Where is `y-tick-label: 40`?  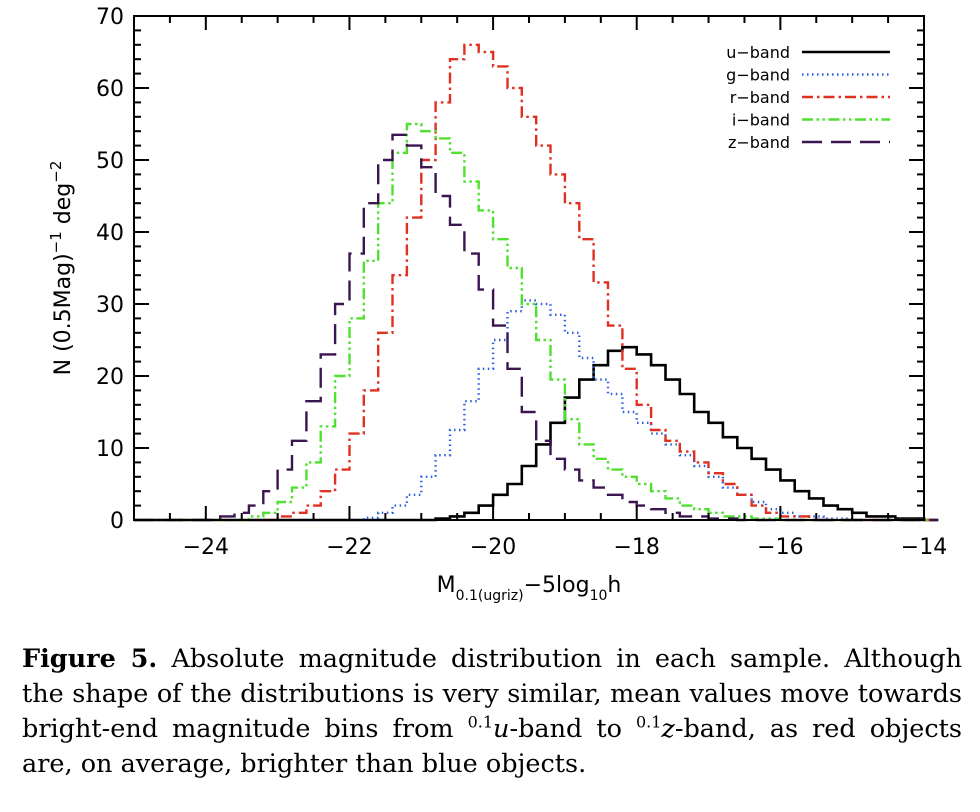 y-tick-label: 40 is located at coordinates (110, 233).